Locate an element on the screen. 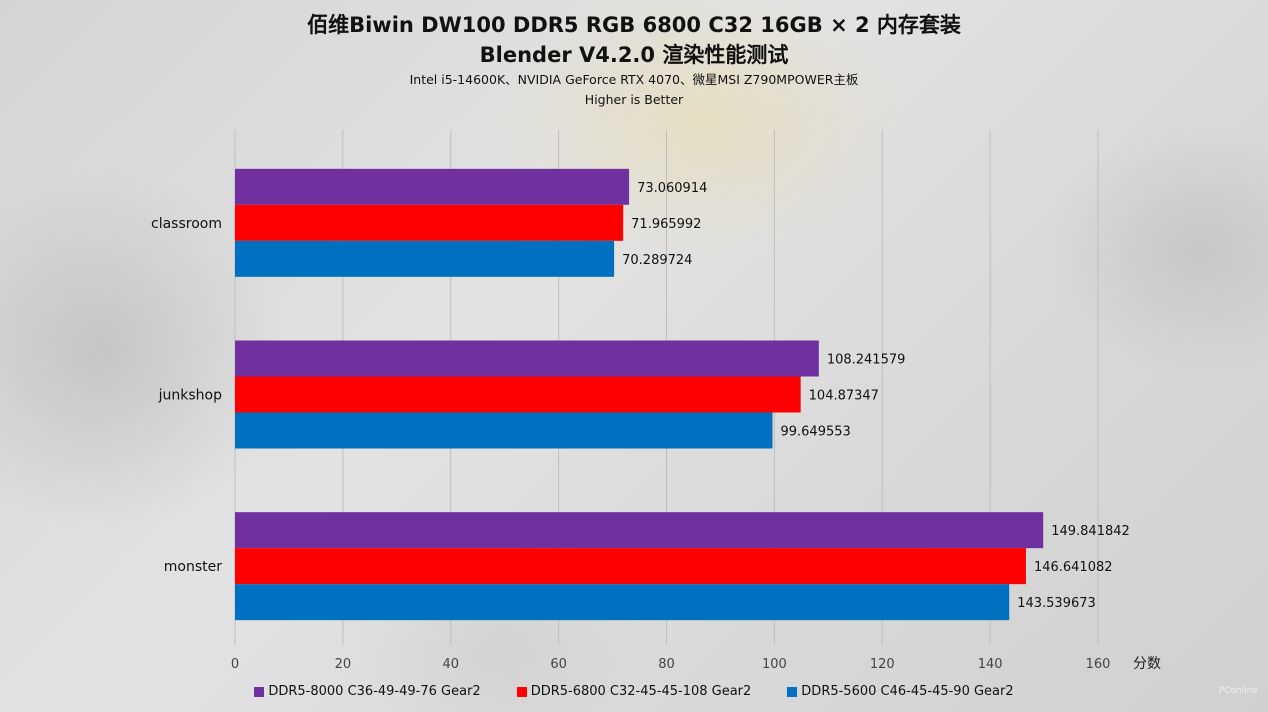 Image resolution: width=1268 pixels, height=712 pixels. data-label-junkshop-series-2: 104.87347 is located at coordinates (844, 396).